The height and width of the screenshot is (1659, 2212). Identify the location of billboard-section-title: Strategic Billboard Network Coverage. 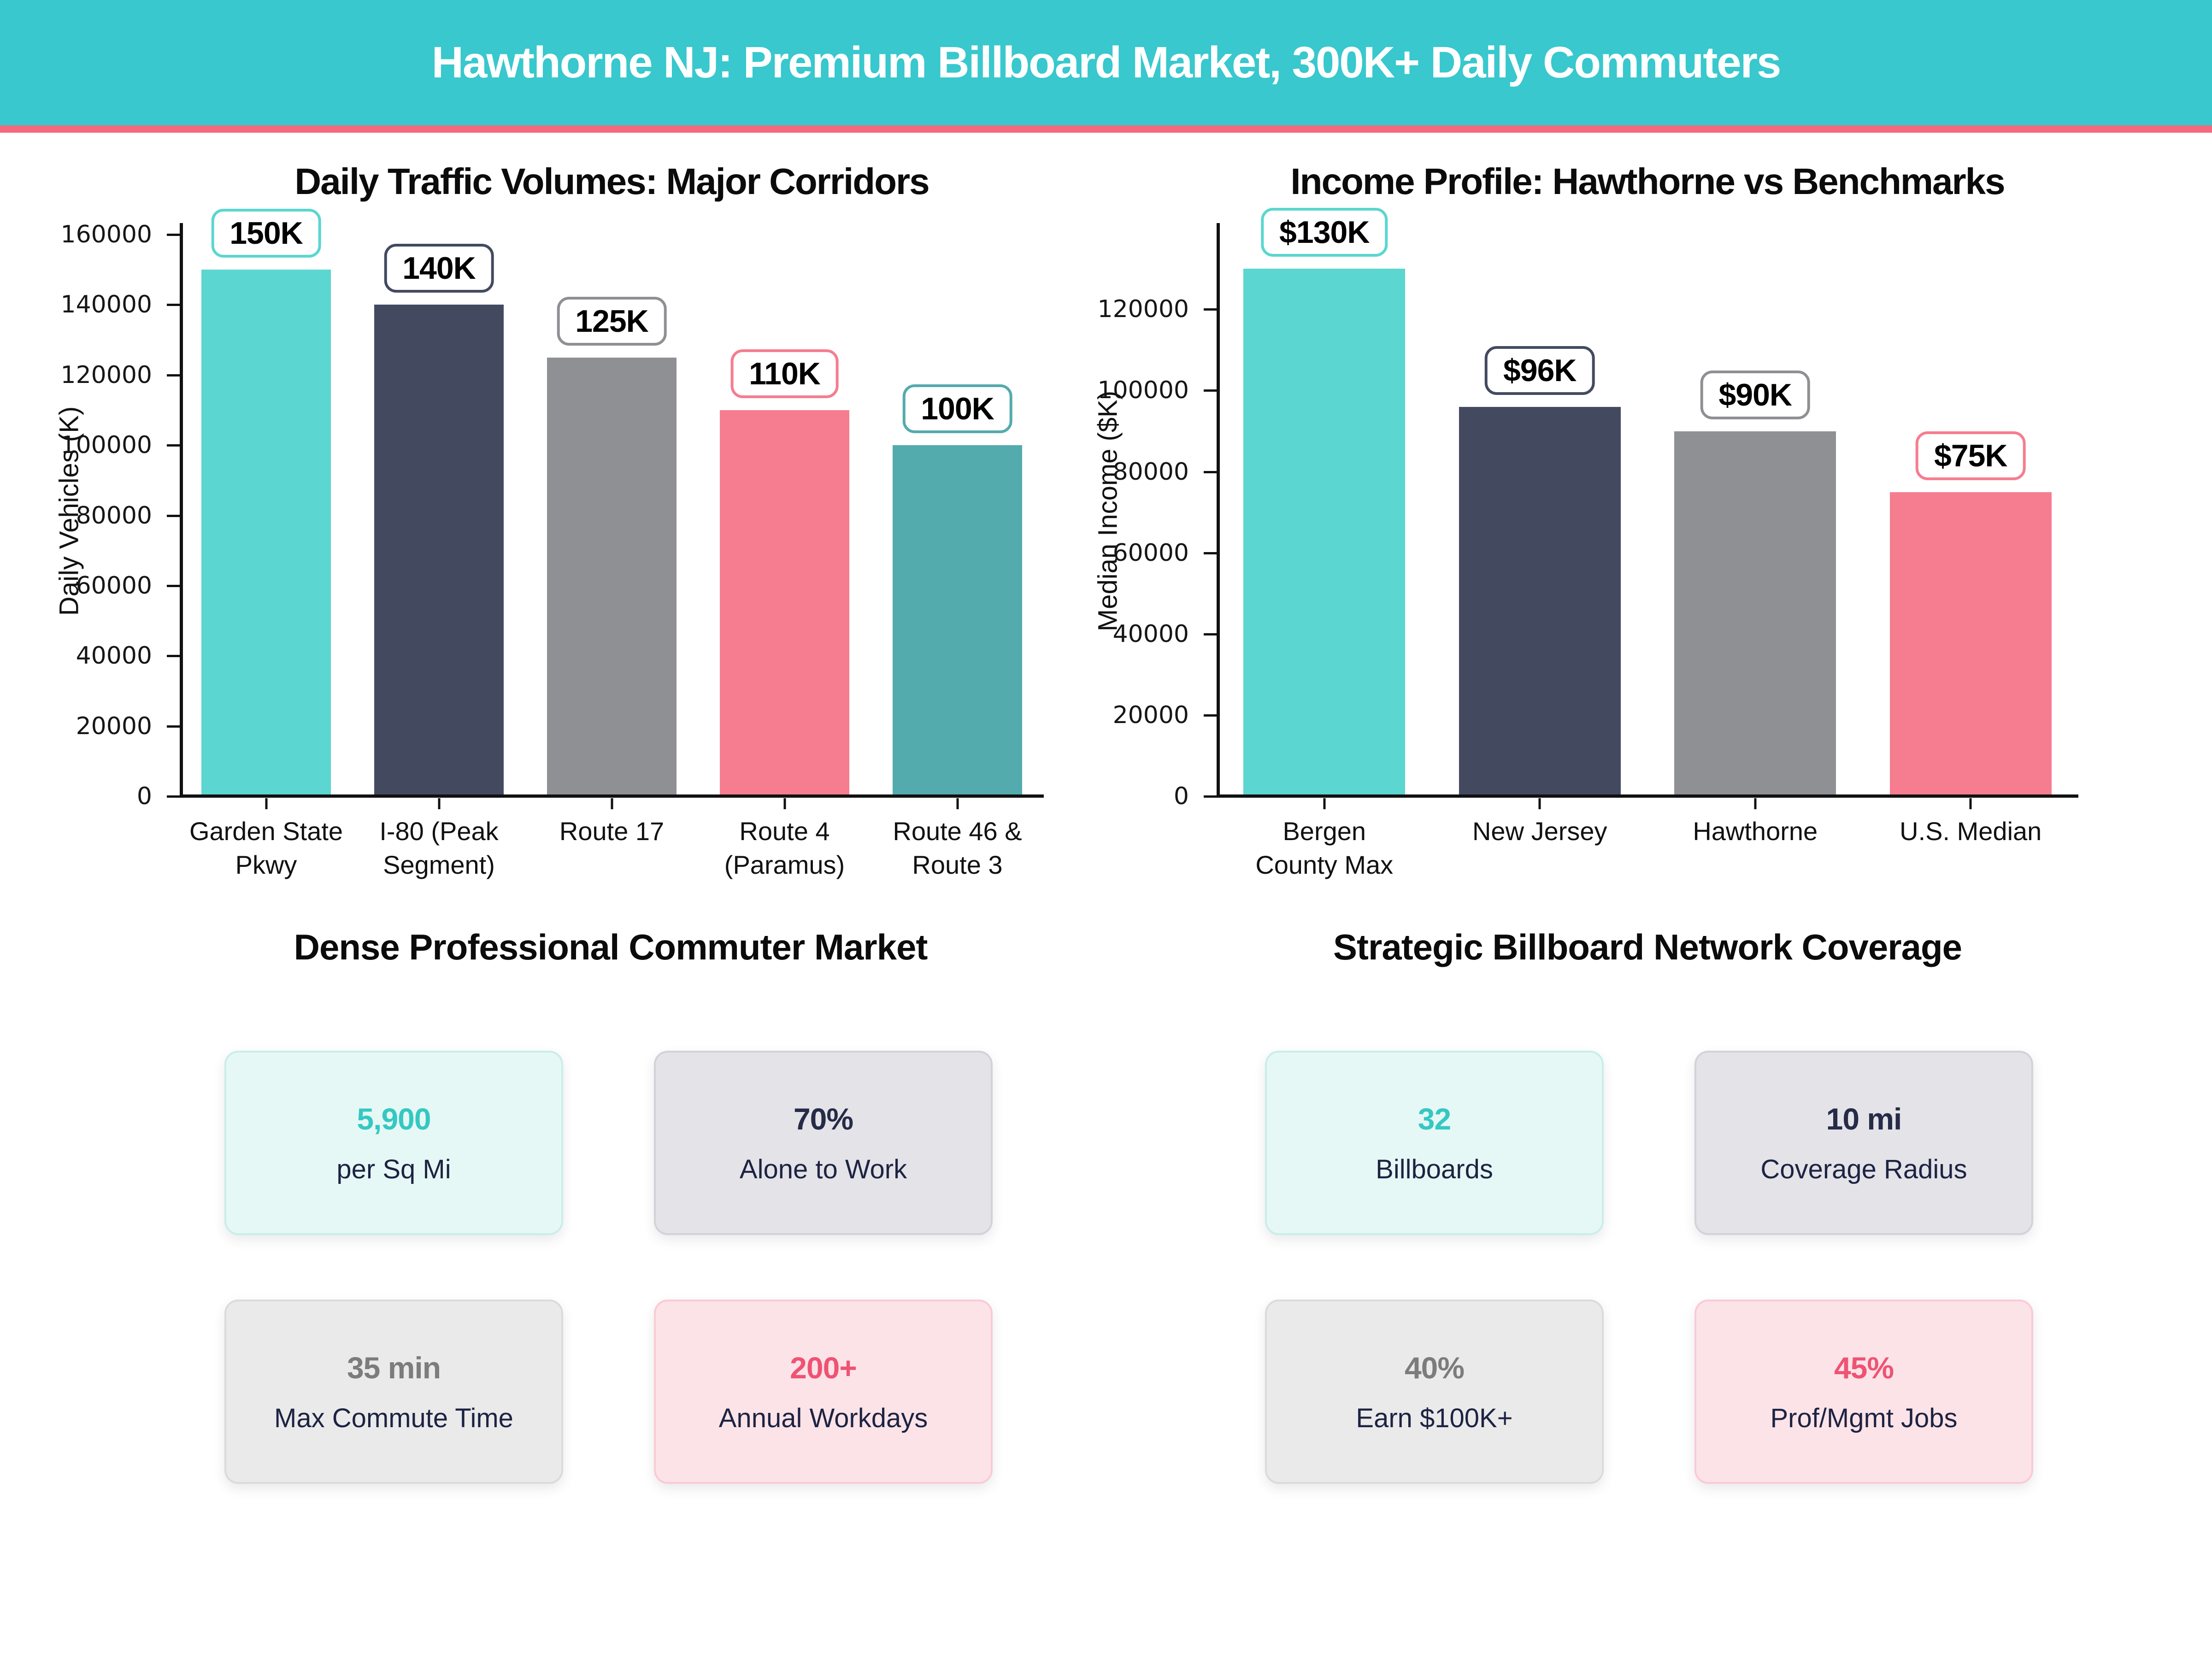
(1647, 947).